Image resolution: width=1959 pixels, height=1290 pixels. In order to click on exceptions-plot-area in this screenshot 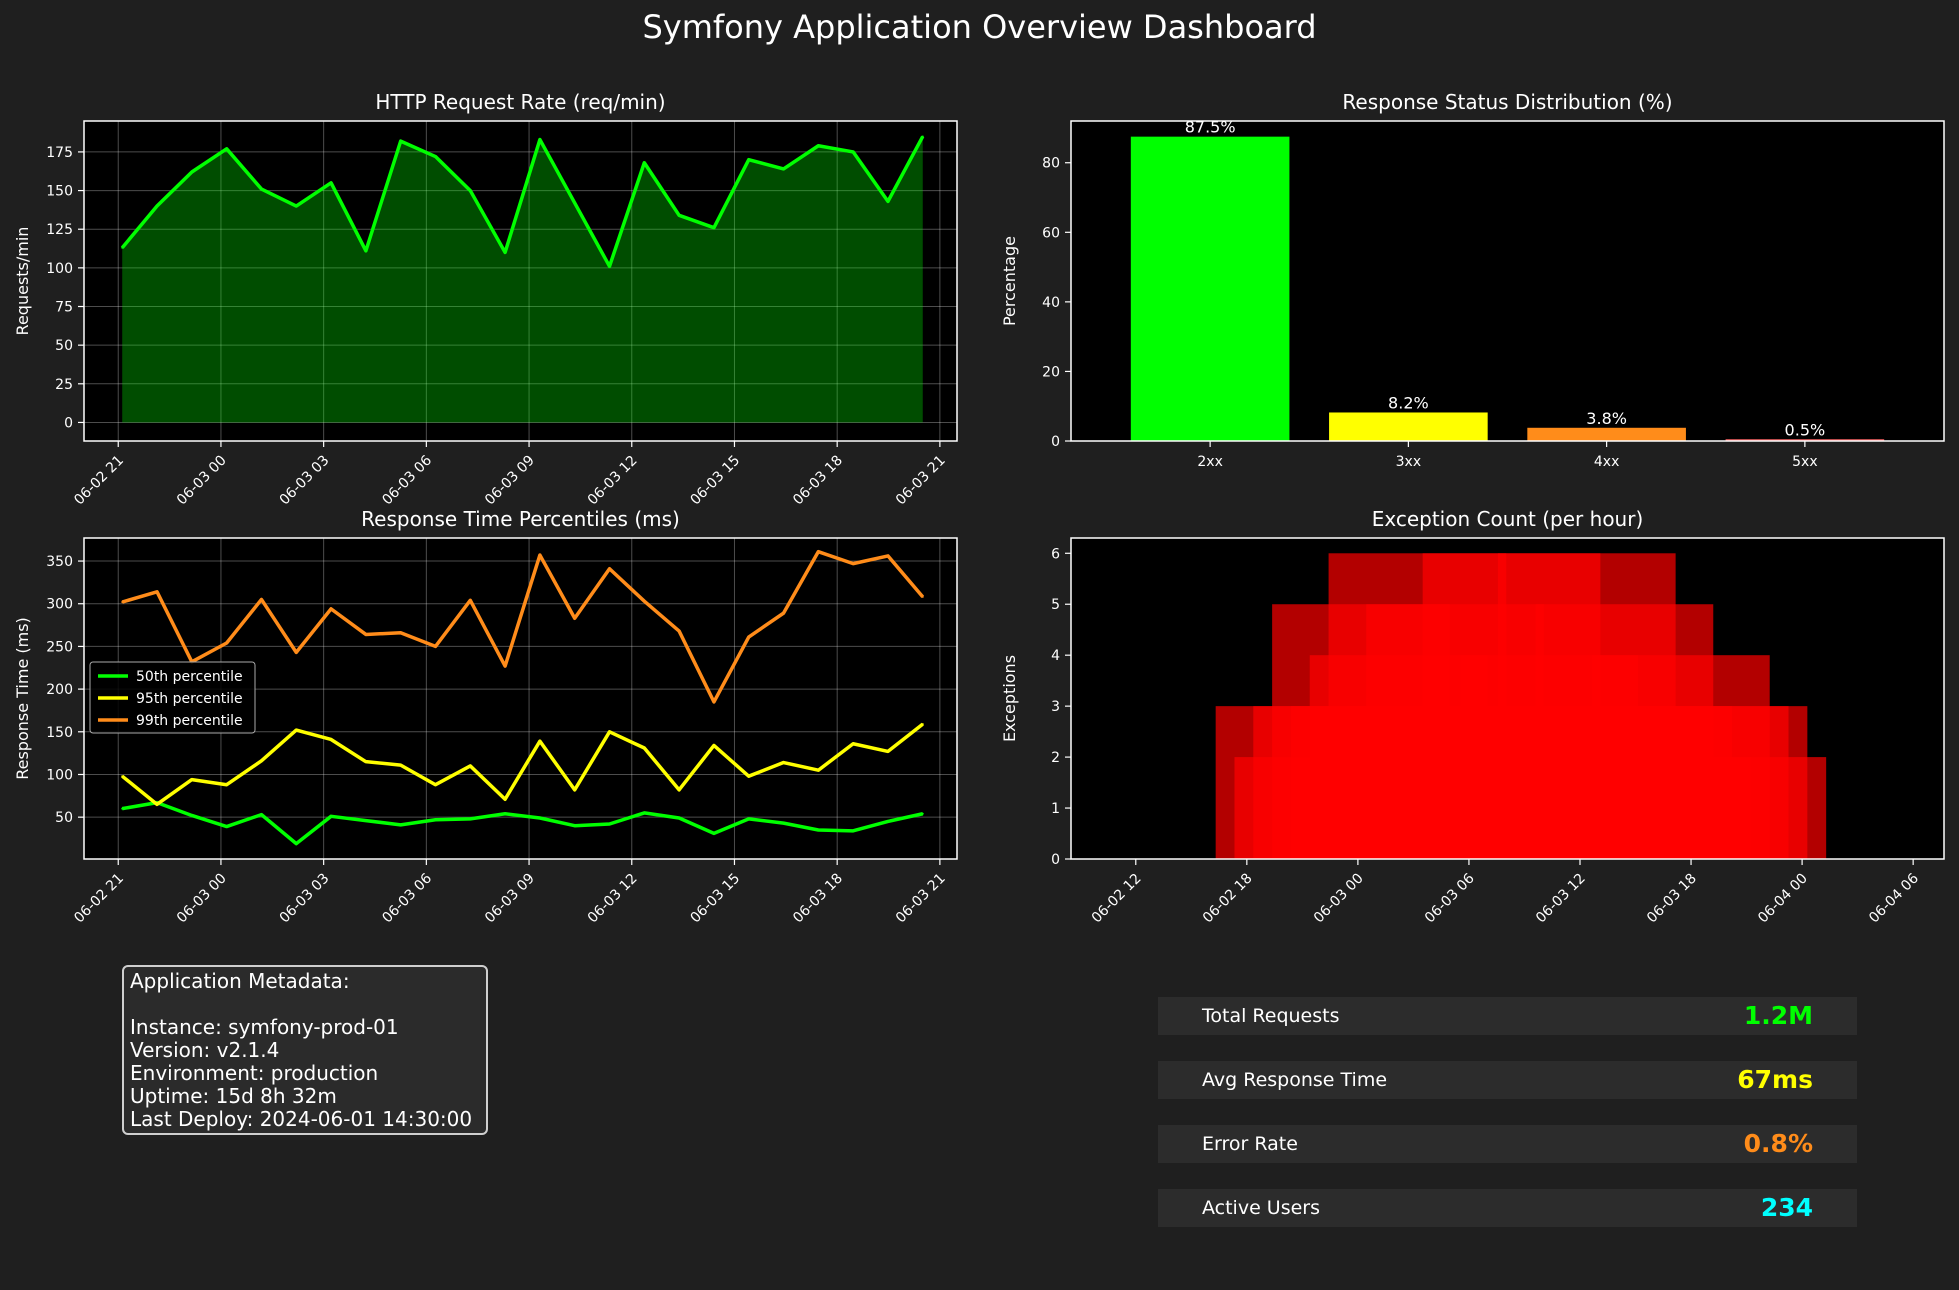, I will do `click(1507, 698)`.